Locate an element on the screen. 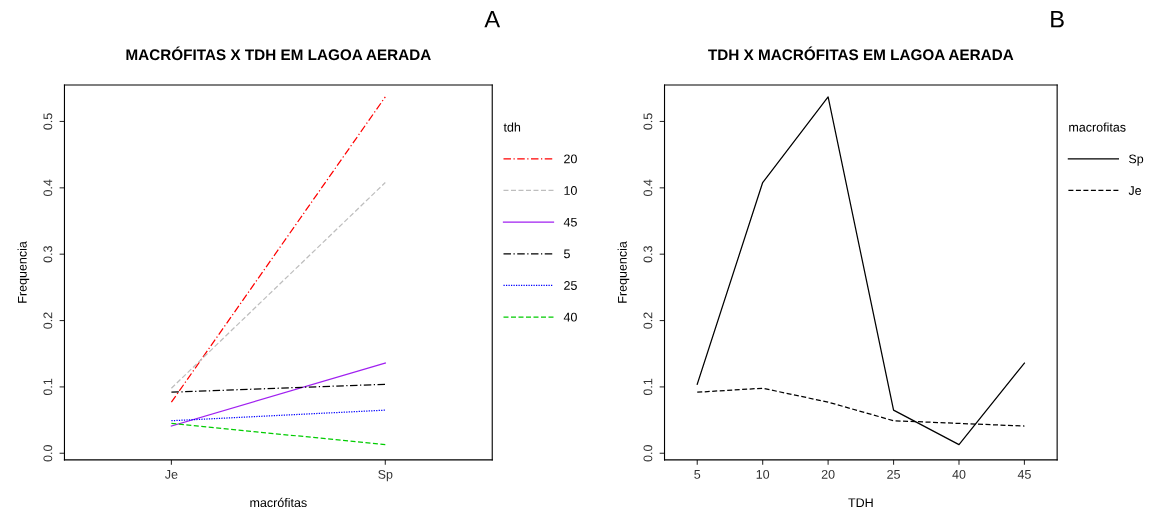  legend-label: 10 is located at coordinates (570, 190).